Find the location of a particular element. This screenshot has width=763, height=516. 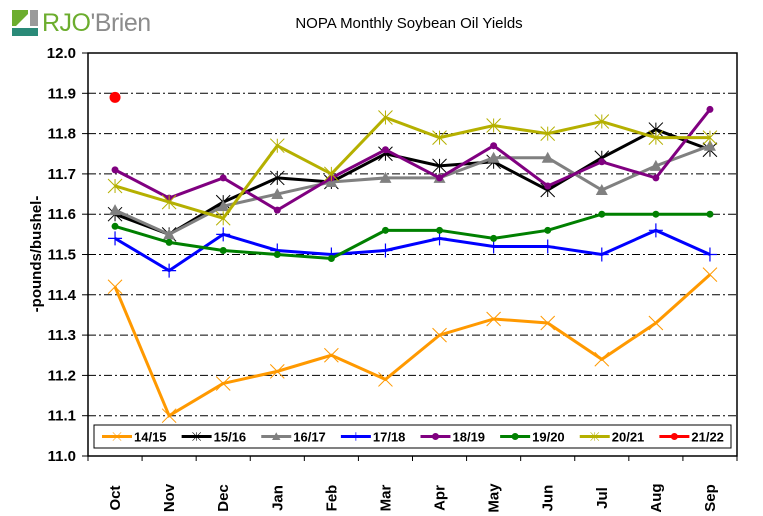

x-tick-label: Feb is located at coordinates (331, 498).